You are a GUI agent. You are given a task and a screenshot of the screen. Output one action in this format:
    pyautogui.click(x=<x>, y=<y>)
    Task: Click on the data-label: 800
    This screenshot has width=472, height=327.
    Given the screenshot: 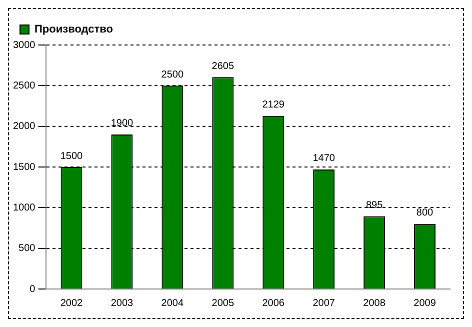 What is the action you would take?
    pyautogui.click(x=425, y=213)
    